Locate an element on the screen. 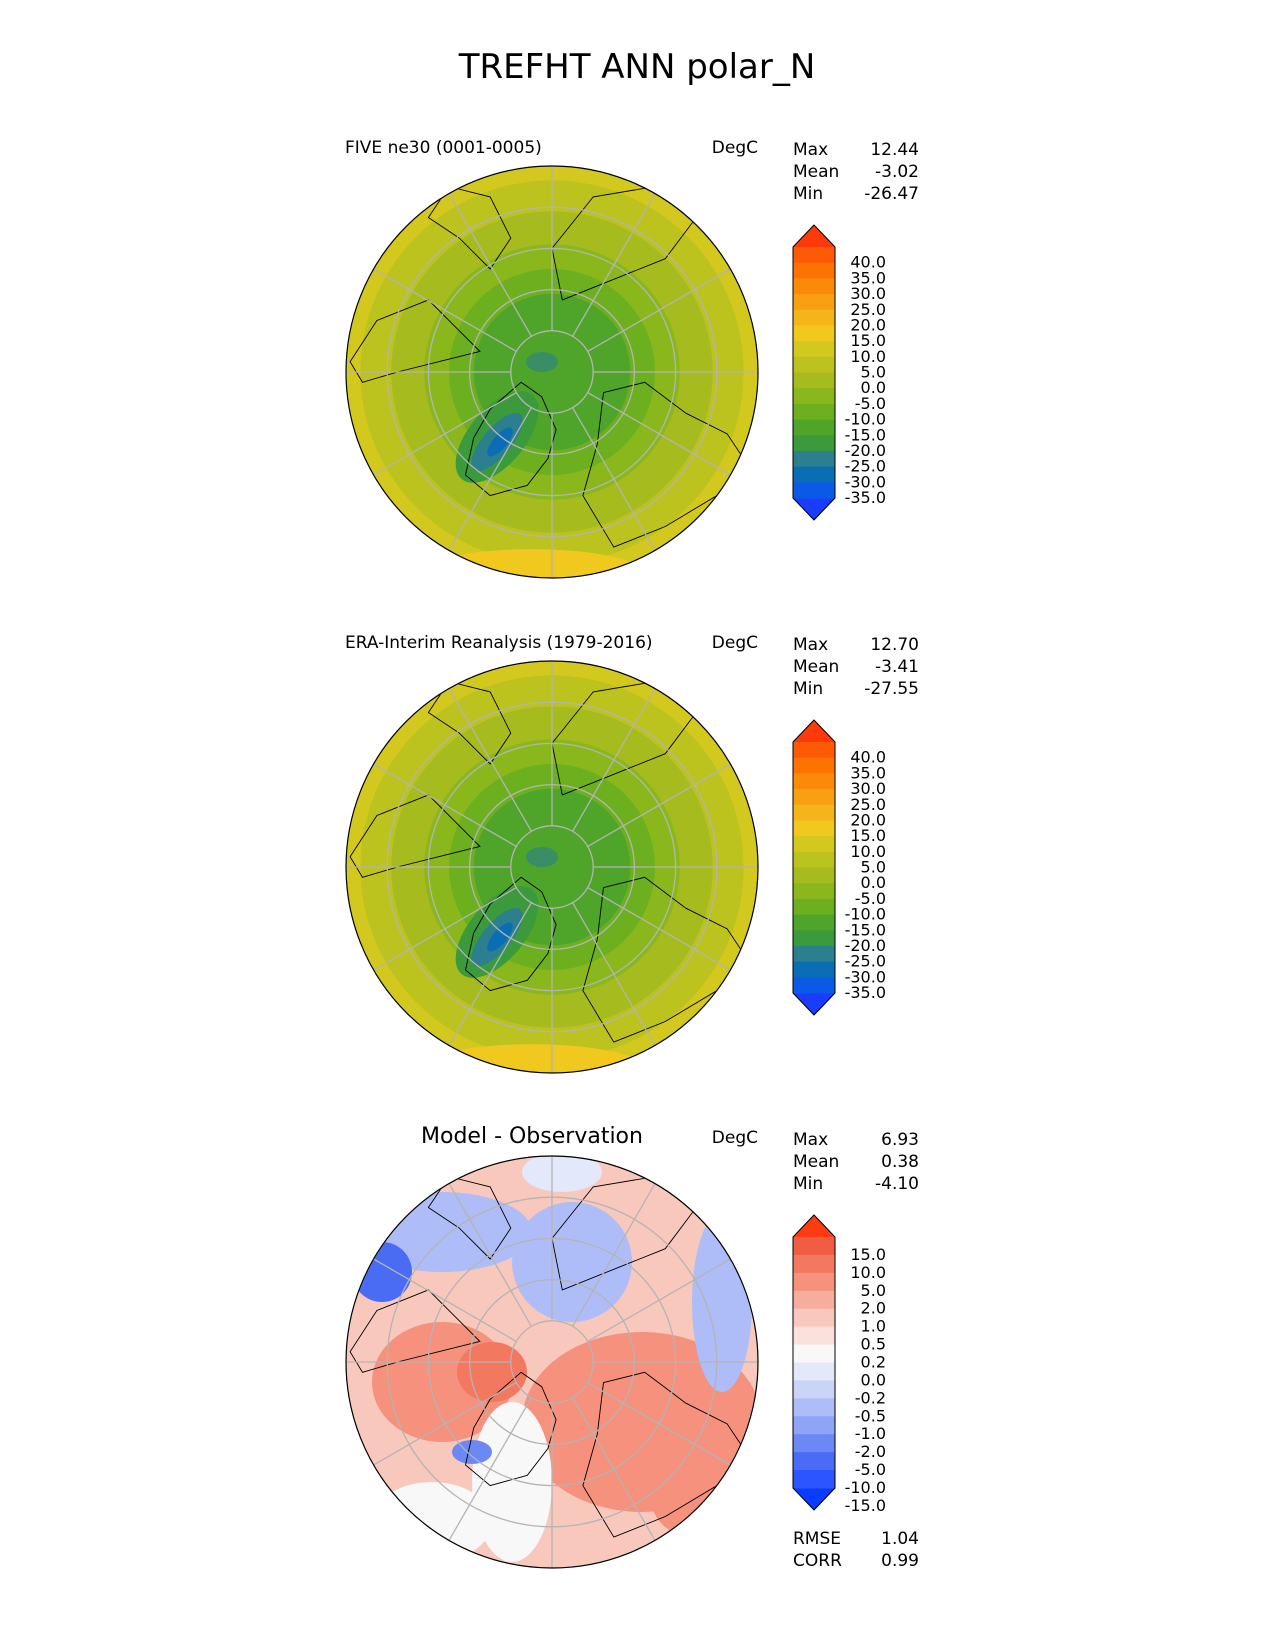 Image resolution: width=1275 pixels, height=1650 pixels. colorbar-tick-label: -1.0 is located at coordinates (870, 1433).